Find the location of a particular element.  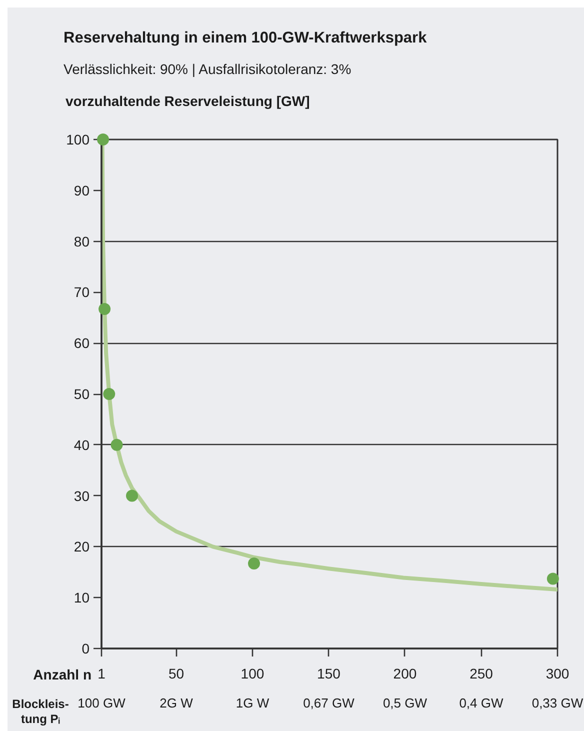

y-tick-label: 50 is located at coordinates (82, 394).